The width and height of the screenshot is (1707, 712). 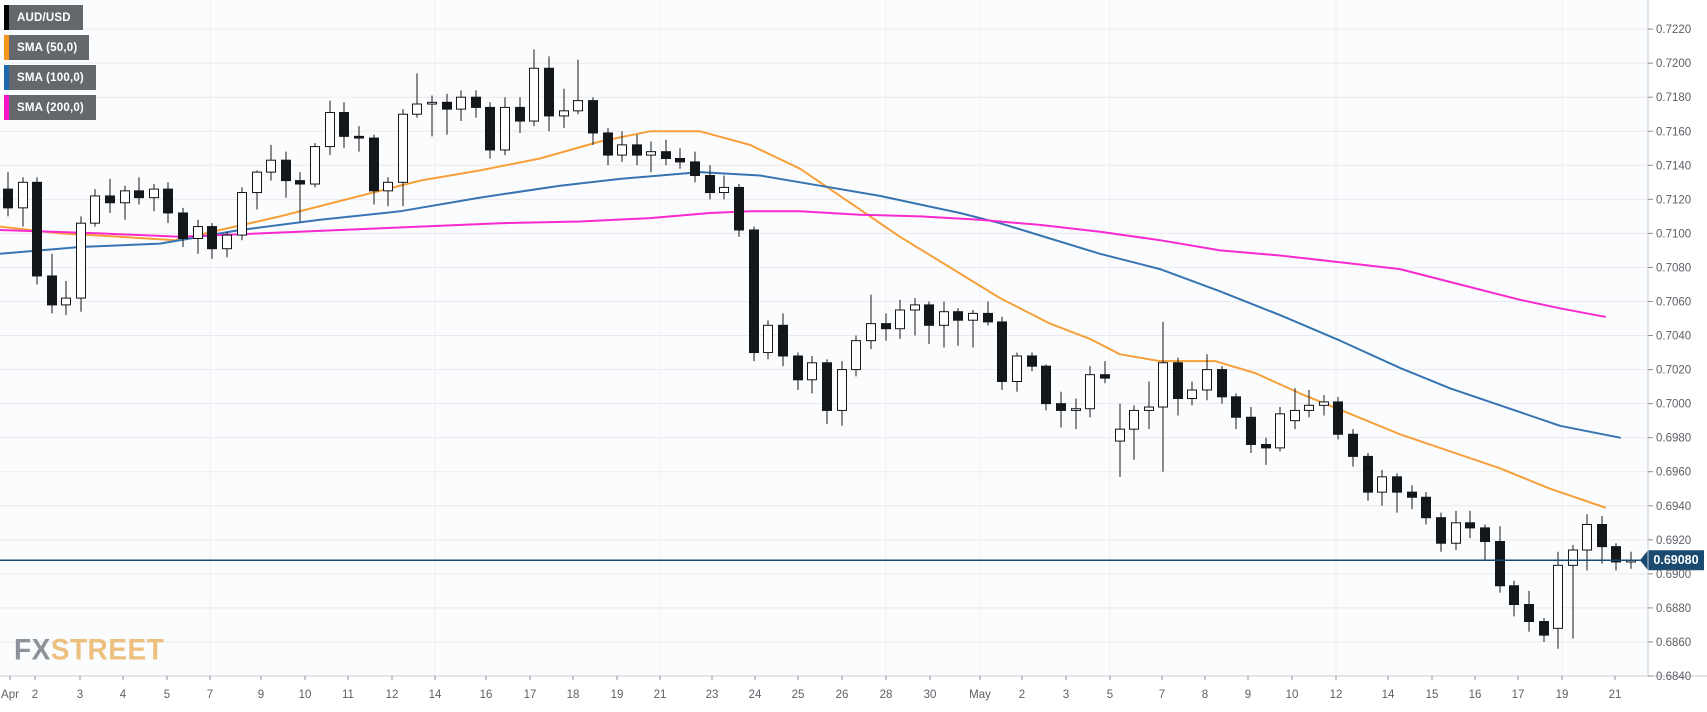 I want to click on legend-sma-200: SMA (200,0), so click(x=50, y=107).